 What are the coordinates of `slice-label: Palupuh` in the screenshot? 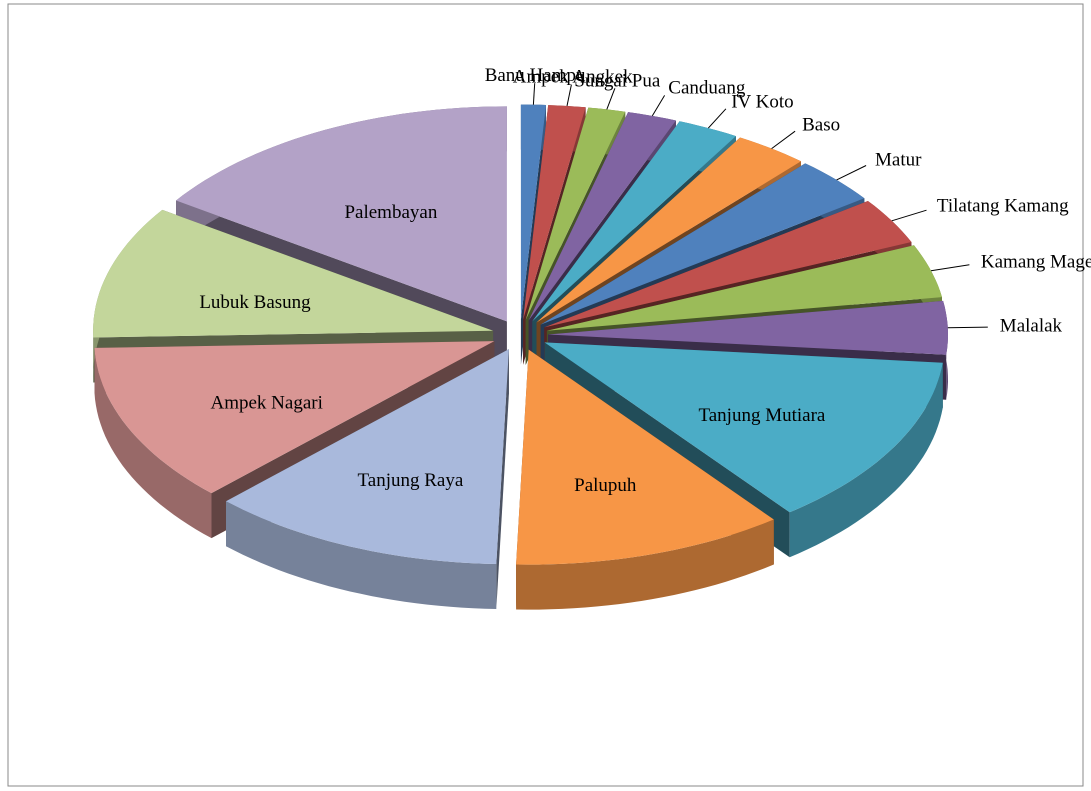 It's located at (605, 485).